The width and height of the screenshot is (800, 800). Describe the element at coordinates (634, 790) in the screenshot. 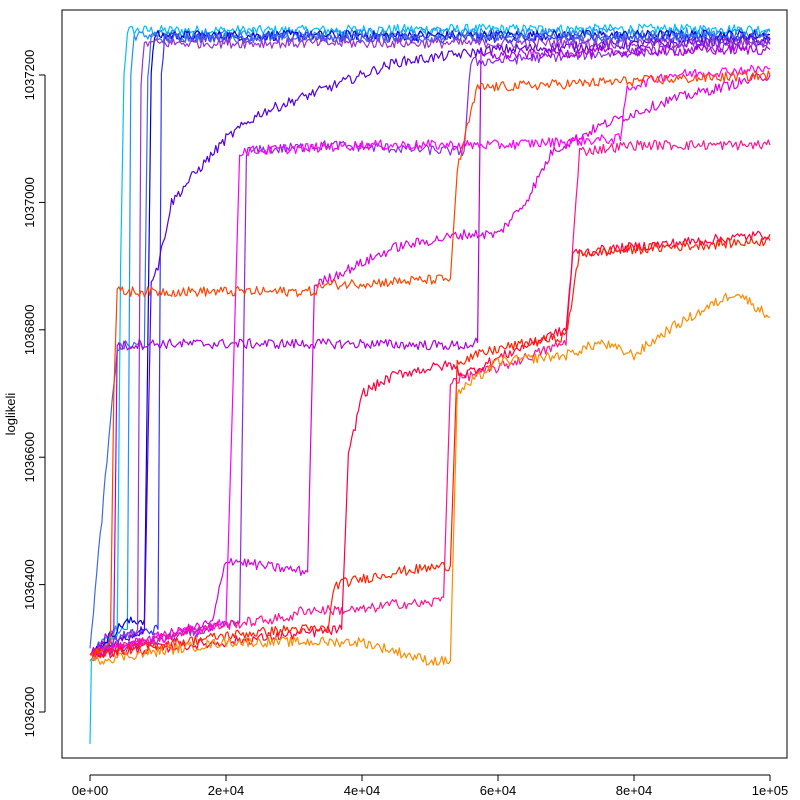

I see `x-tick-label: 8e+04` at that location.